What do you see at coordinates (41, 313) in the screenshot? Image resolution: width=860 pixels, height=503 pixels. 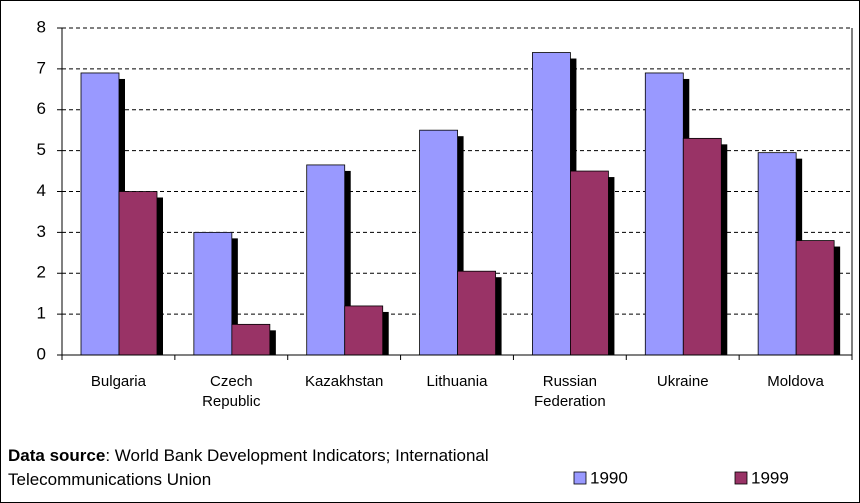 I see `y-tick-label: 1` at bounding box center [41, 313].